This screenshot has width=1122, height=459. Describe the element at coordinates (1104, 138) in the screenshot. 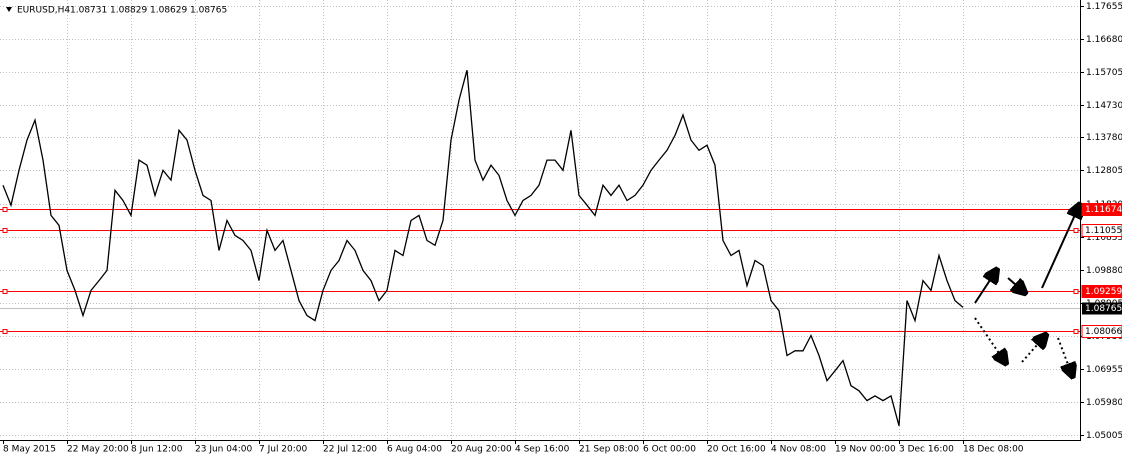

I see `y-tick-label: 1.13780` at that location.